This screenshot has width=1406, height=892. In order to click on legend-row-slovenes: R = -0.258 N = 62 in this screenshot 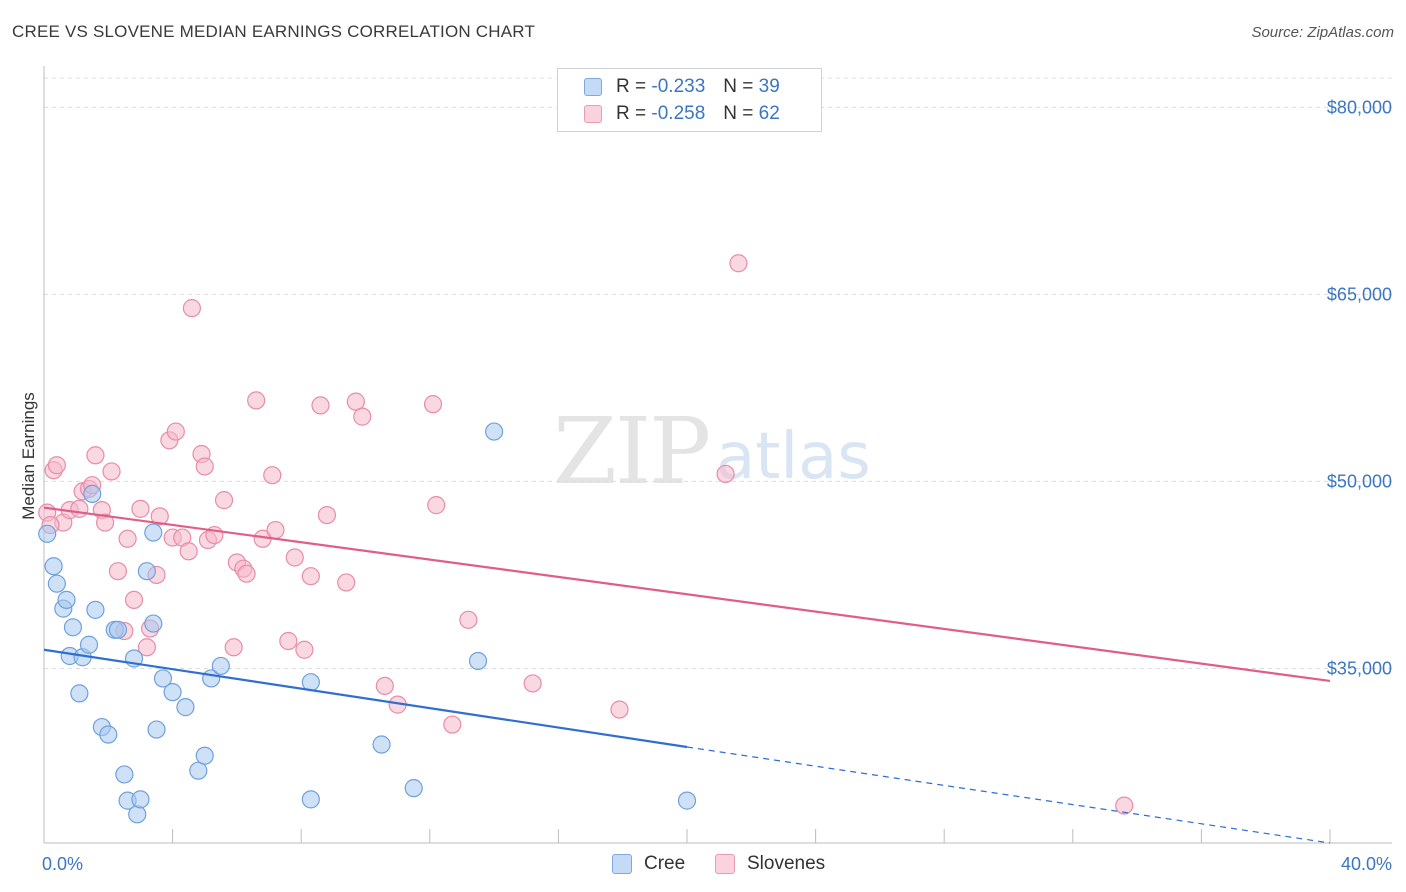, I will do `click(682, 114)`.